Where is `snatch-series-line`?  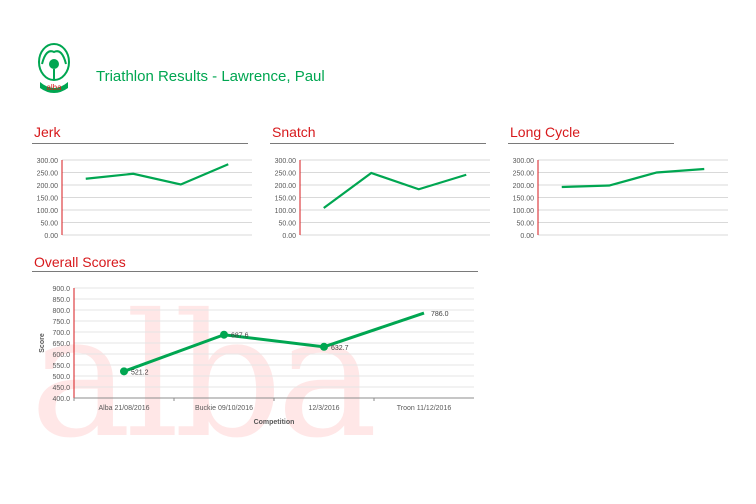
snatch-series-line is located at coordinates (395, 190).